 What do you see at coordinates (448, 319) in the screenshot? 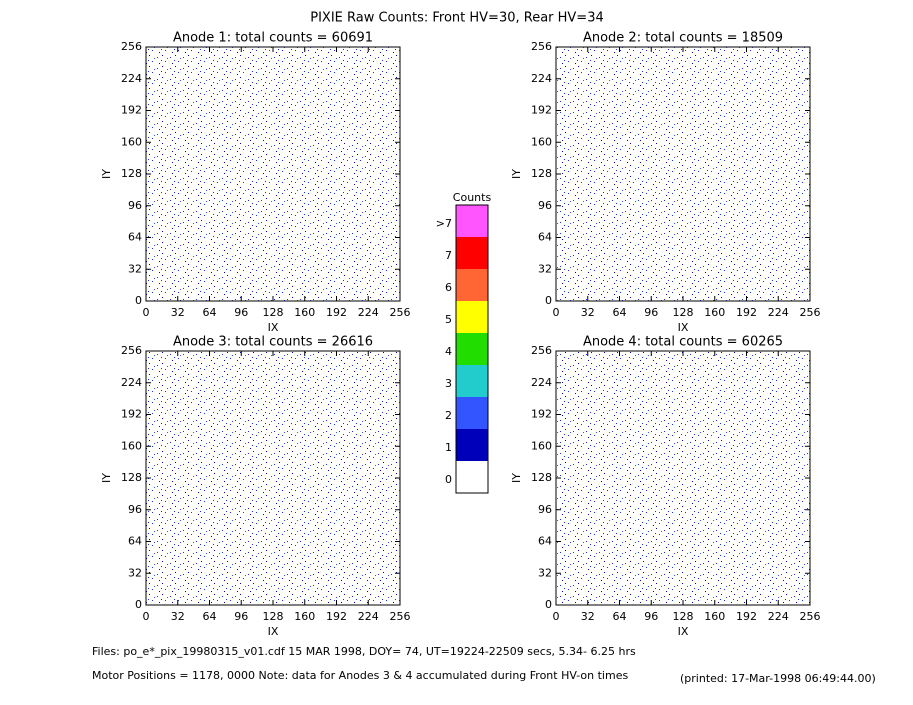
I see `colorbar-label: 5` at bounding box center [448, 319].